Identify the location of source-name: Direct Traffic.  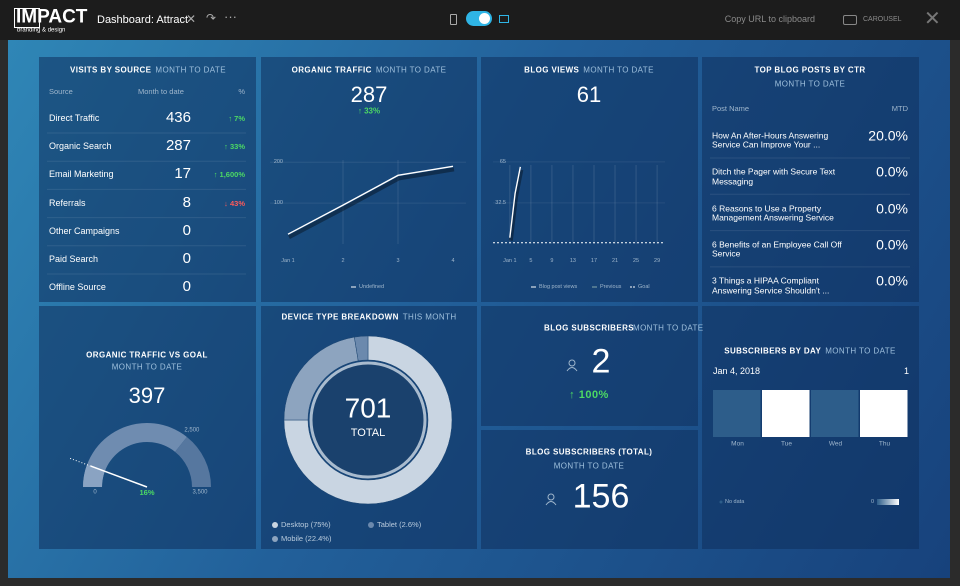
(74, 118).